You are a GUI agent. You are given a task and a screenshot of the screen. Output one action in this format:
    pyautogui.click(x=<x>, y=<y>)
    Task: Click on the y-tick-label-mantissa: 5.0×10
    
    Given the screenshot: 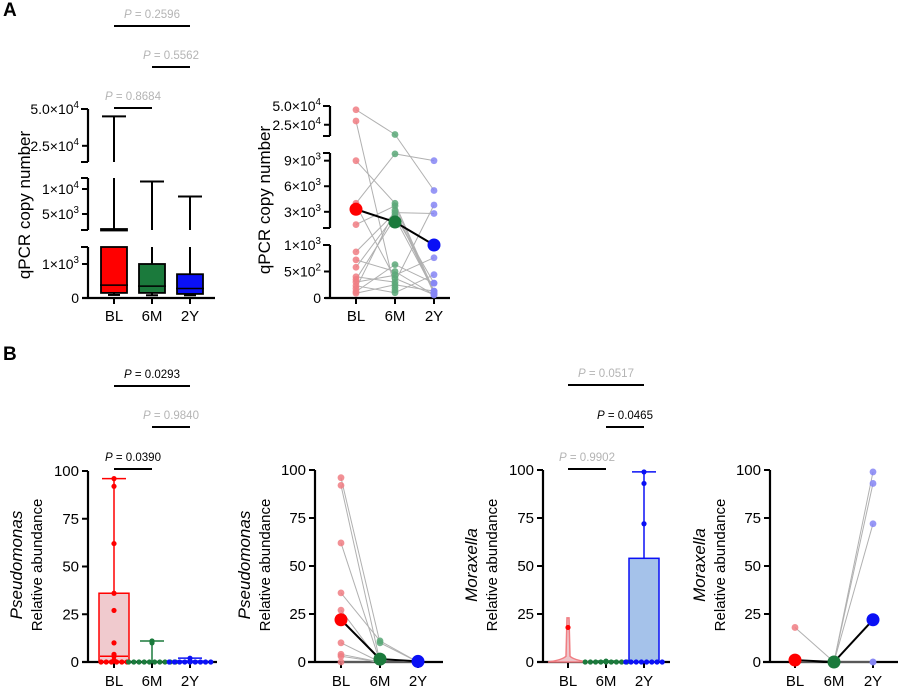 What is the action you would take?
    pyautogui.click(x=51, y=109)
    